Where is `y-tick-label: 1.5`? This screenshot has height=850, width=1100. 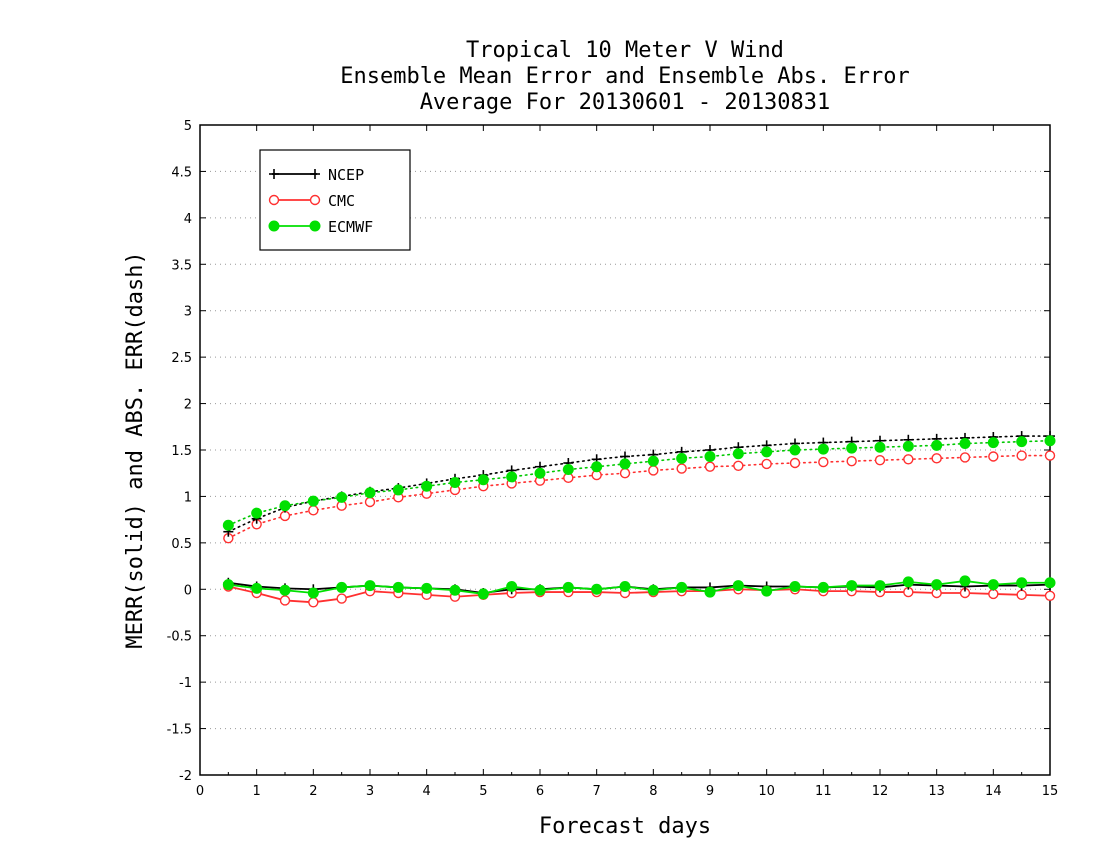
y-tick-label: 1.5 is located at coordinates (181, 451).